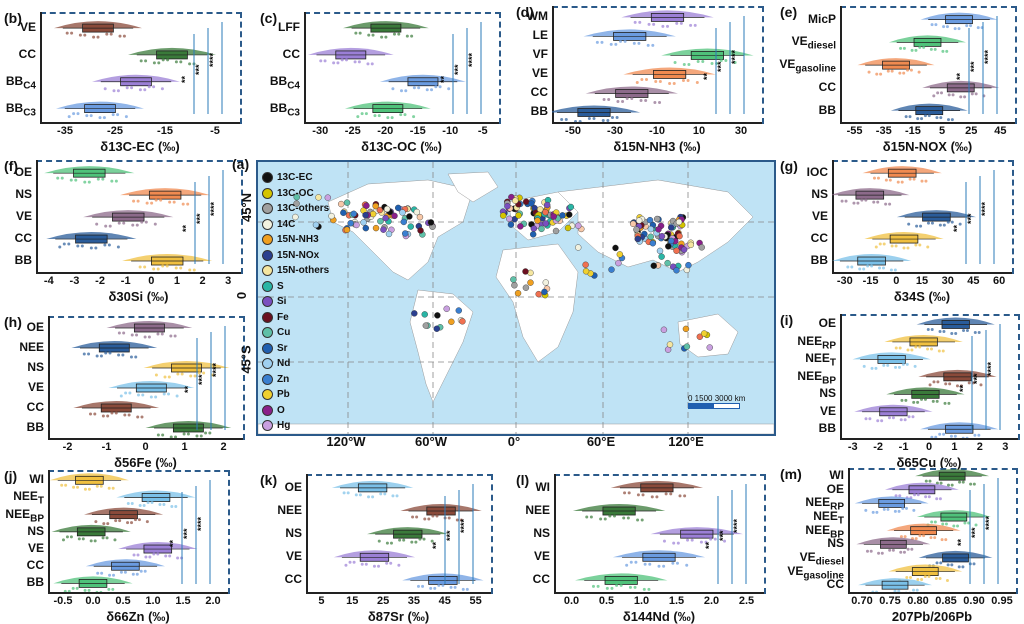  What do you see at coordinates (282, 301) in the screenshot?
I see `legend-label: Si` at bounding box center [282, 301].